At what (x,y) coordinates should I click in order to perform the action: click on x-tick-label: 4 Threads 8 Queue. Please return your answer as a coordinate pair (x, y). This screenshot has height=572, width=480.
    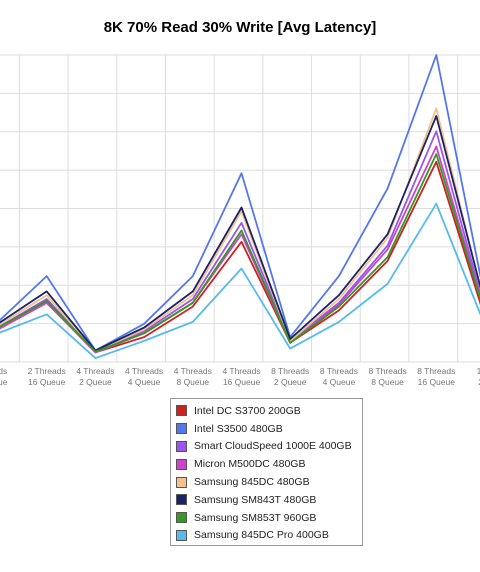
    Looking at the image, I should click on (193, 376).